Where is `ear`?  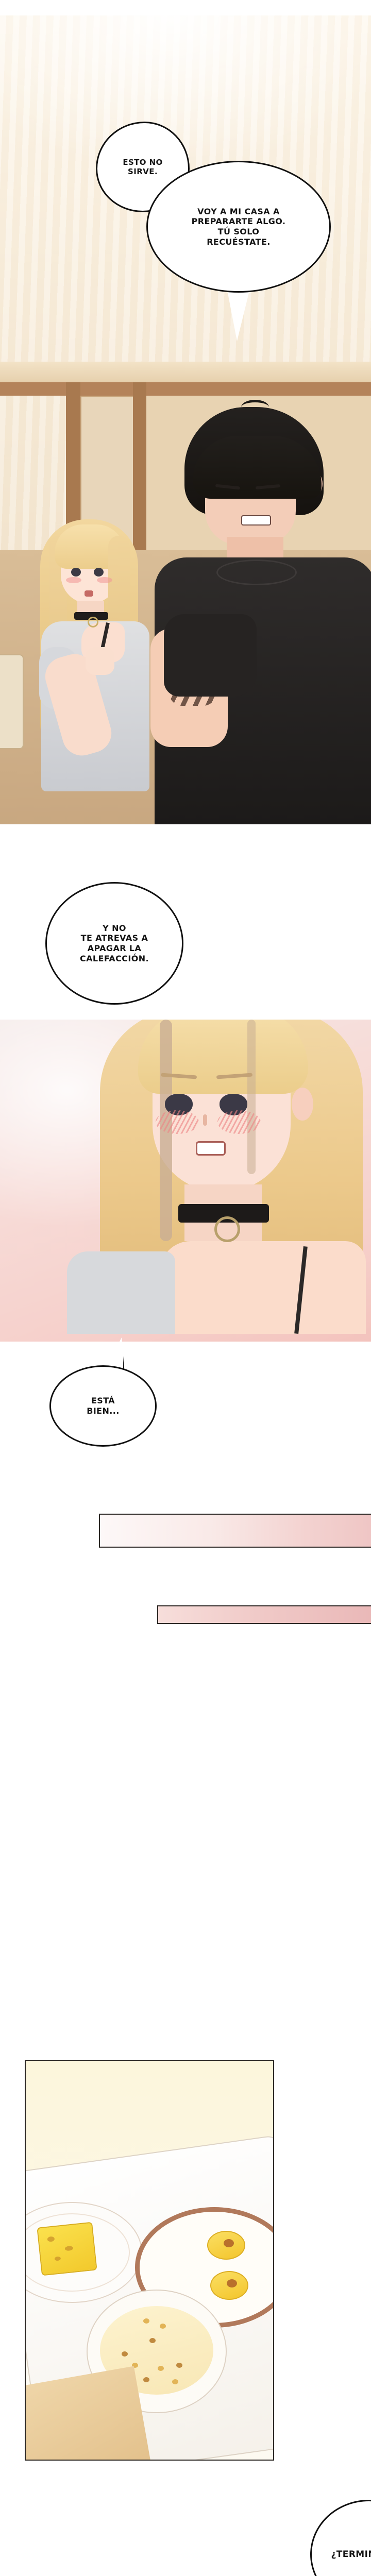
ear is located at coordinates (302, 1104).